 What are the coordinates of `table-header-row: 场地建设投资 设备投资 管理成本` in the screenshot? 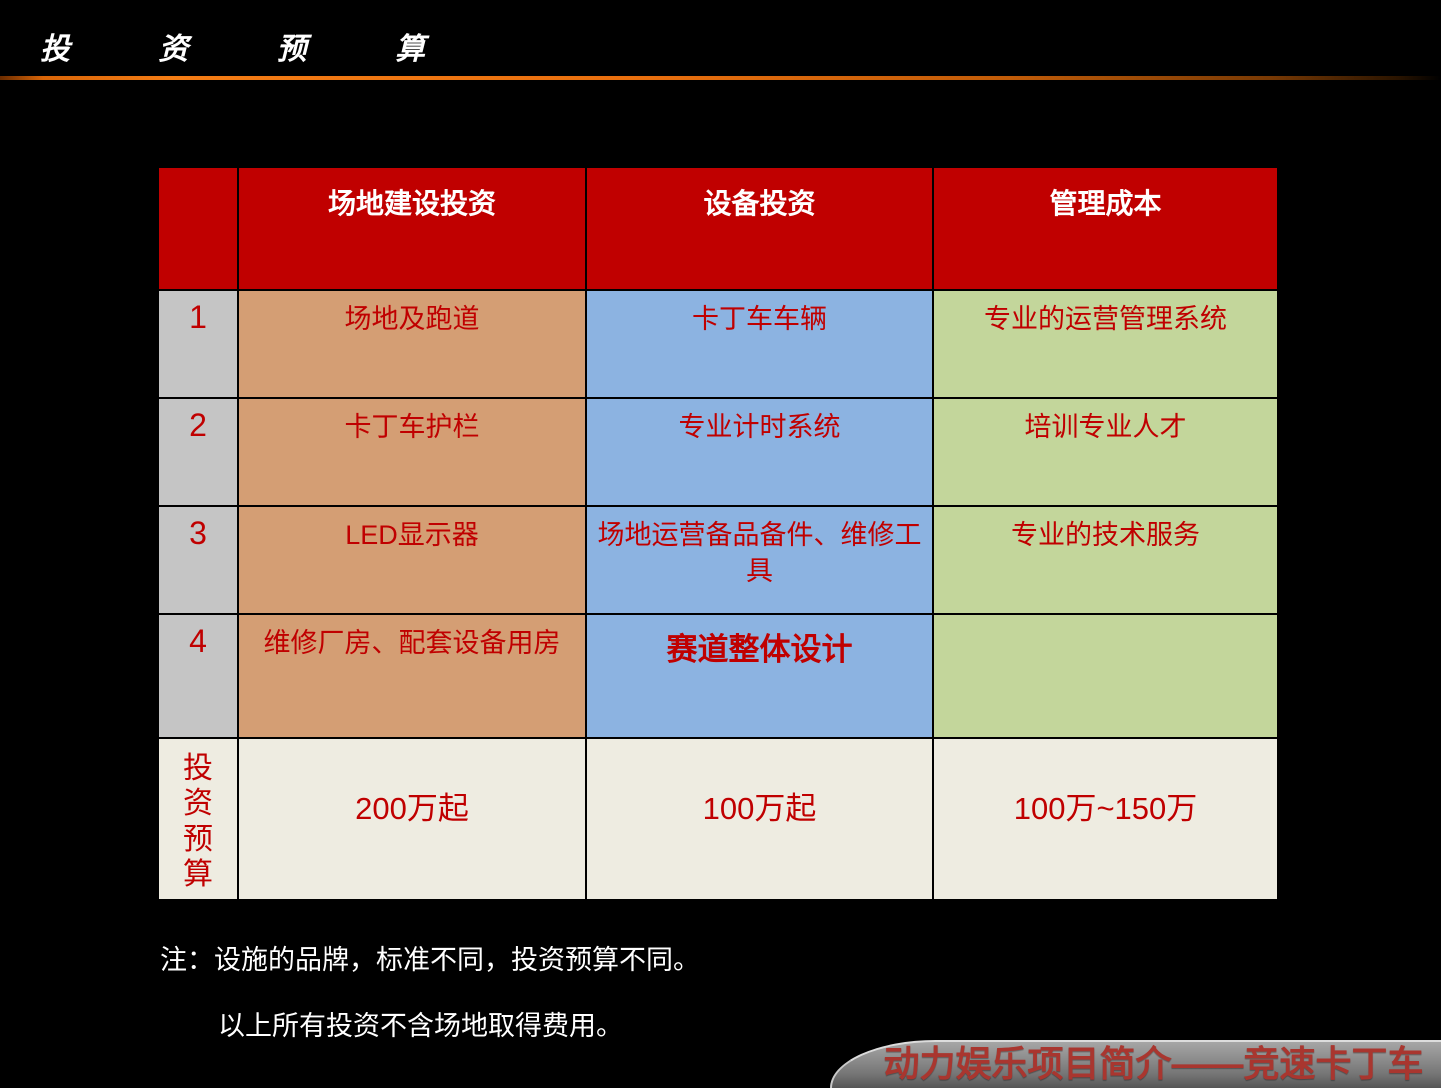 It's located at (718, 228).